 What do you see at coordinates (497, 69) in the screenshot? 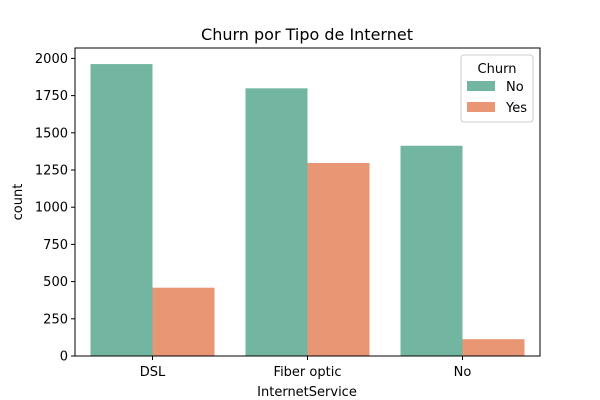
I see `legend-title: Churn` at bounding box center [497, 69].